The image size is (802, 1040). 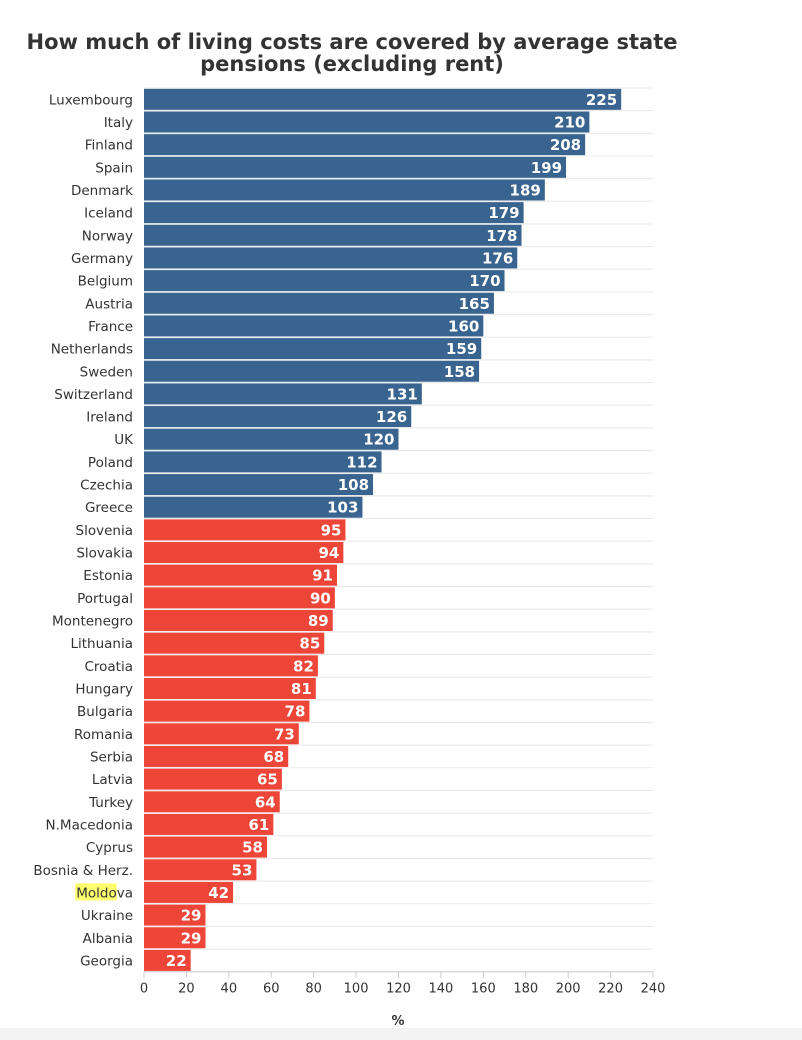 What do you see at coordinates (176, 961) in the screenshot?
I see `bar-value-label: 22` at bounding box center [176, 961].